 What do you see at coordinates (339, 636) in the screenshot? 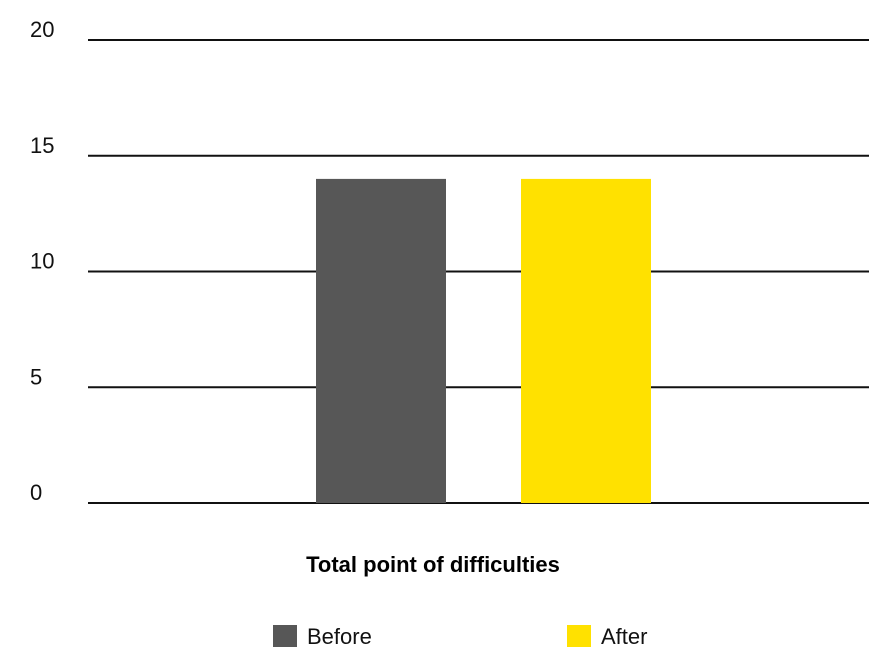
I see `legend-label-before: Before` at bounding box center [339, 636].